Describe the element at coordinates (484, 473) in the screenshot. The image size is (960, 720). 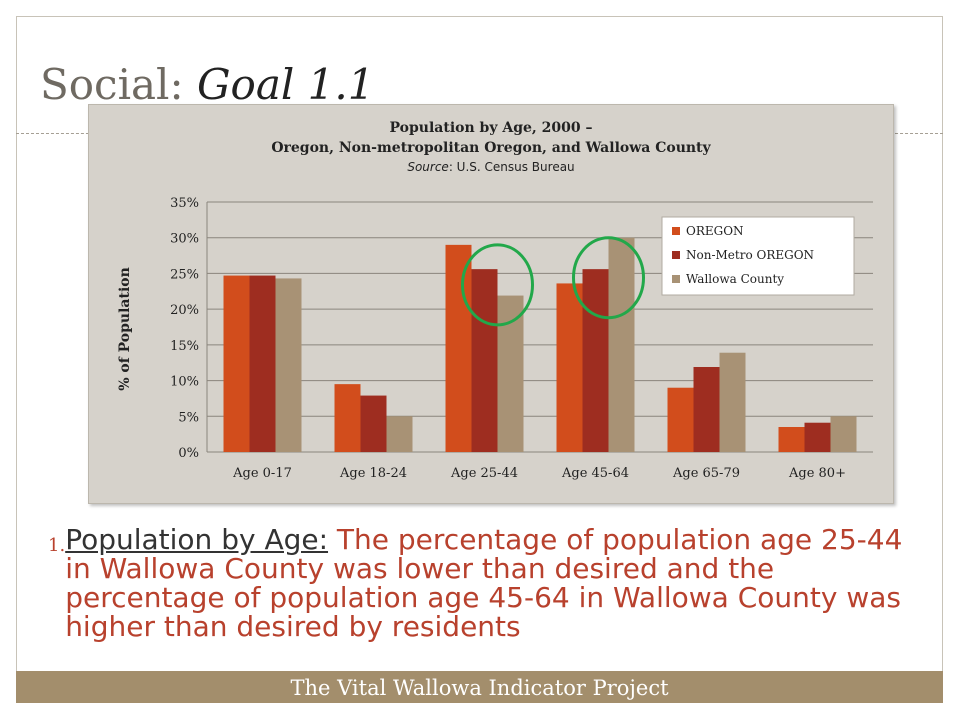
I see `x-tick-label: Age 25-44` at that location.